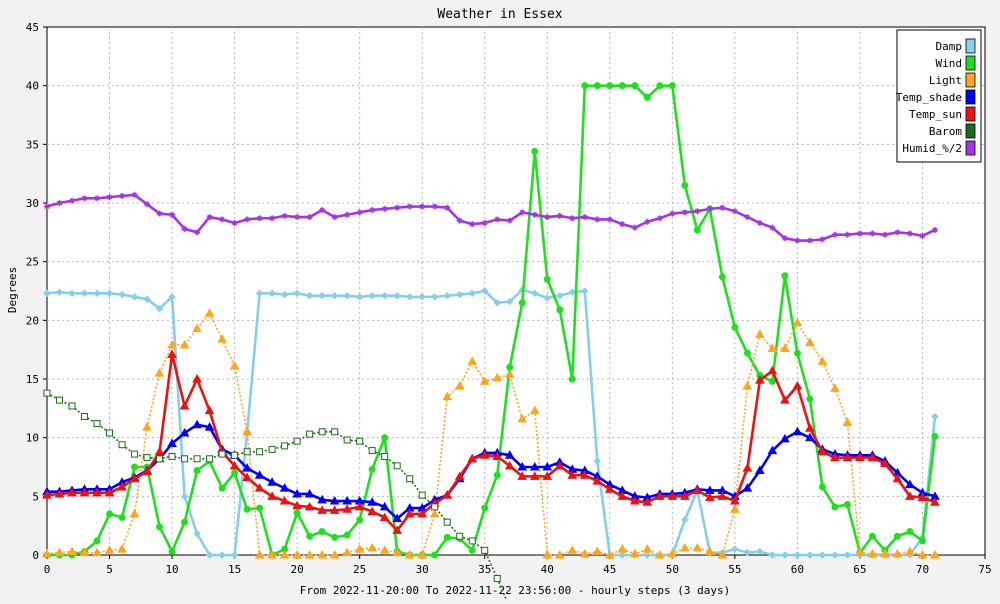  Describe the element at coordinates (922, 569) in the screenshot. I see `x-tick-label: 70` at that location.